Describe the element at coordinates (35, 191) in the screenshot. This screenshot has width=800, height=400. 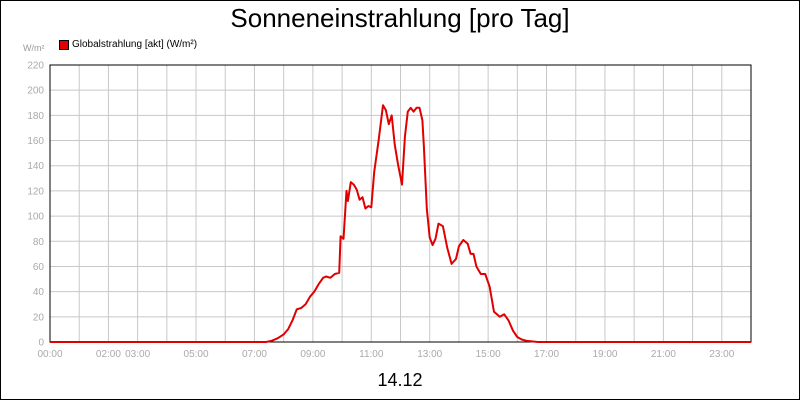
I see `y-tick-label: 120` at that location.